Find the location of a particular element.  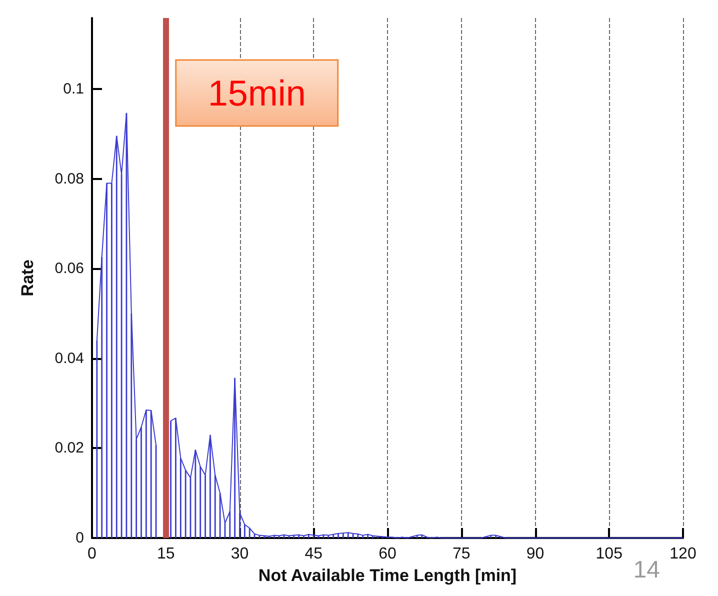

y-tick-label: 0.04 is located at coordinates (69, 358).